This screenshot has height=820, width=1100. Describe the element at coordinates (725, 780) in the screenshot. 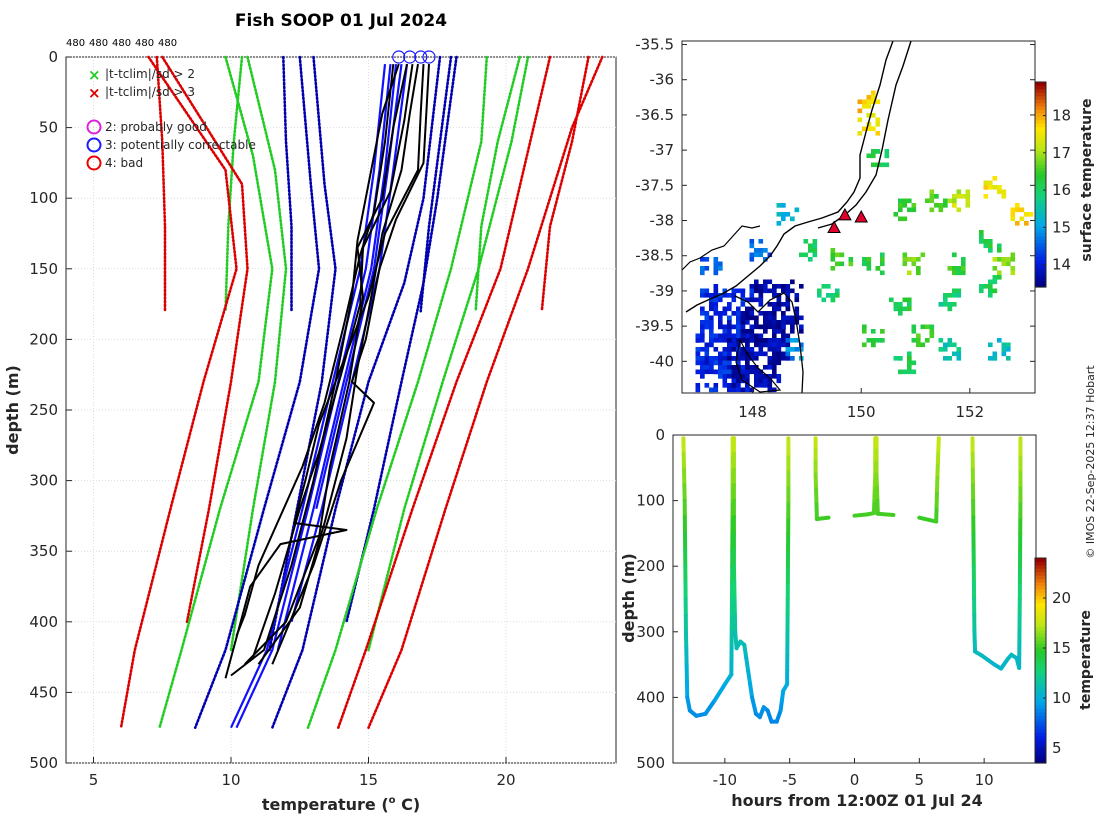

I see `dt-x-tick-label: -10` at that location.